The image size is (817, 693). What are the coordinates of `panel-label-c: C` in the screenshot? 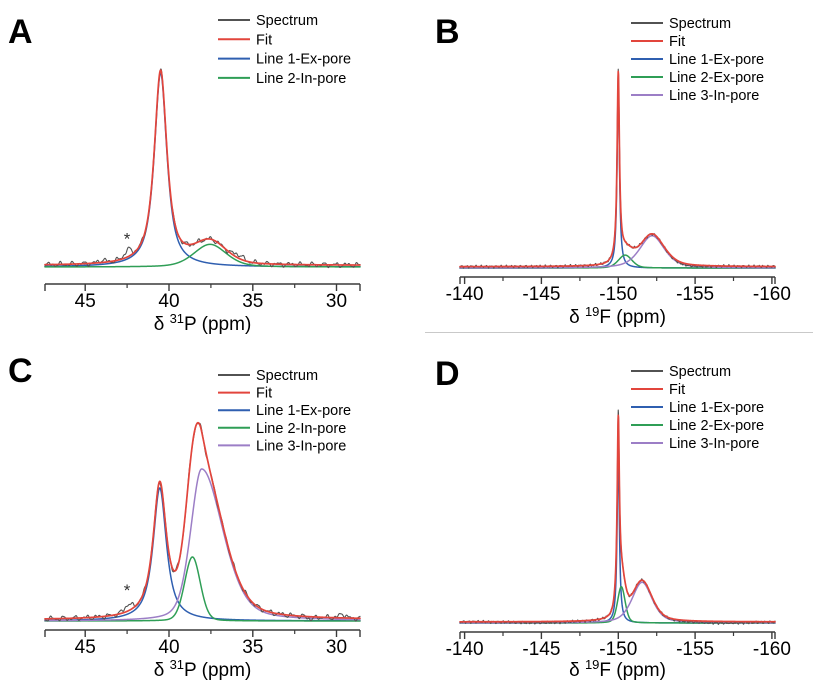 It's located at (20, 371).